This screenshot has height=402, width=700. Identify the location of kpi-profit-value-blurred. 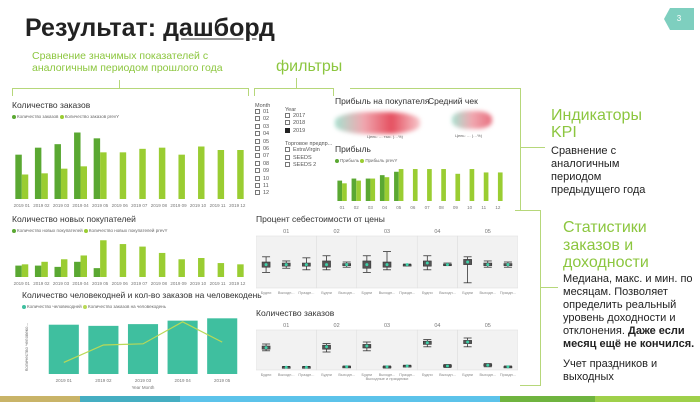
(377, 123).